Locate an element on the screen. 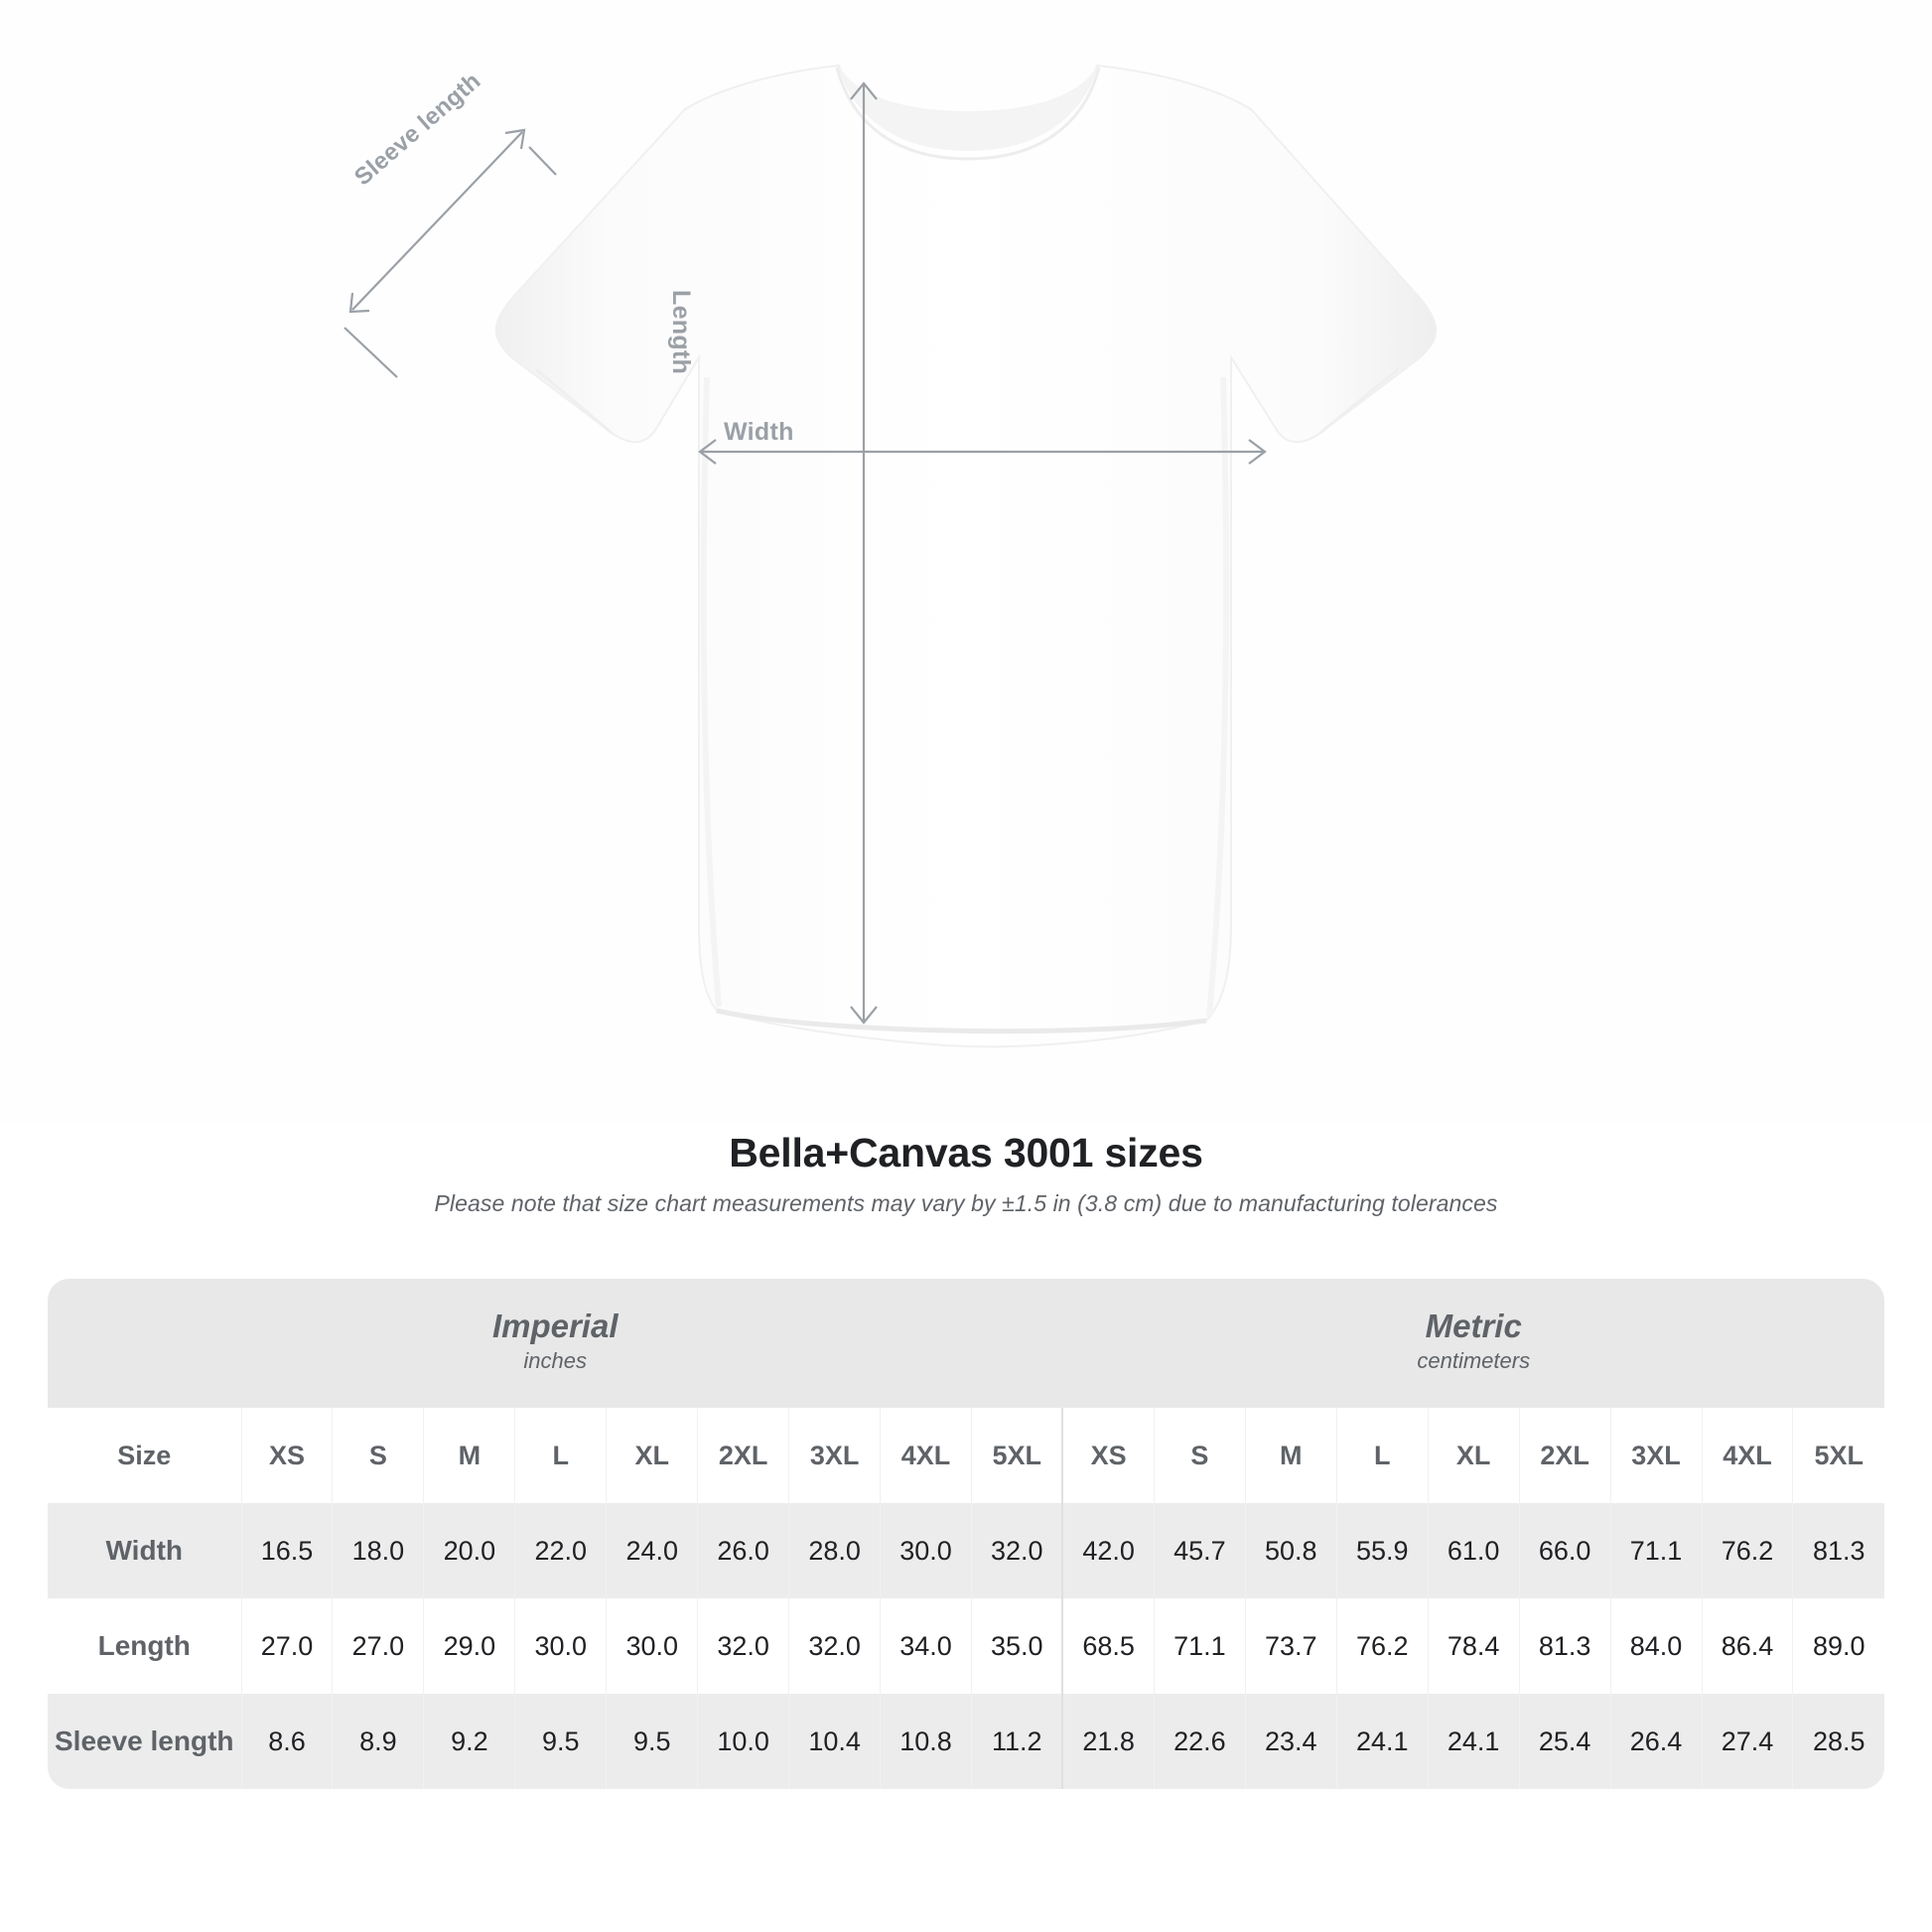  length-row-cell: 73.7 is located at coordinates (1290, 1646).